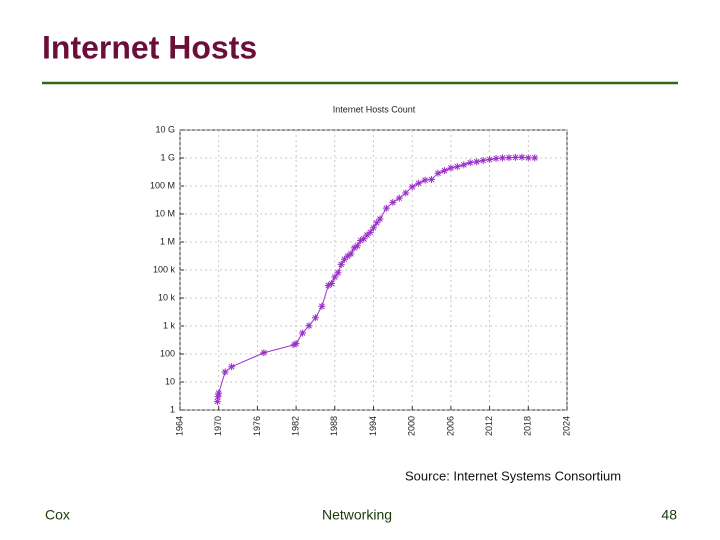 The image size is (720, 540). Describe the element at coordinates (167, 297) in the screenshot. I see `y-tick-label: 10 k` at that location.